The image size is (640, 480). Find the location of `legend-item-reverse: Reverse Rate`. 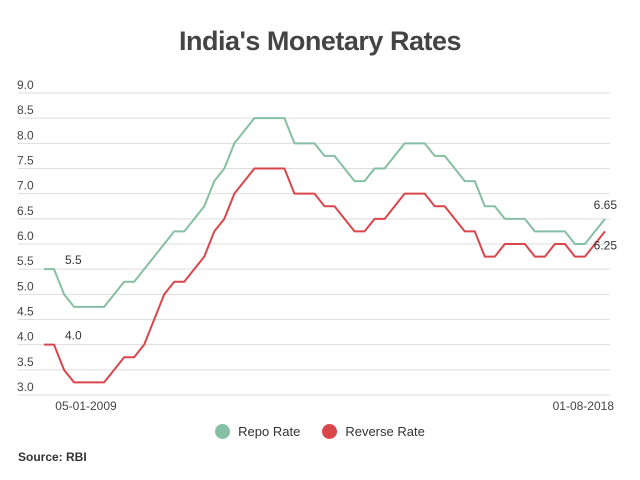

legend-item-reverse: Reverse Rate is located at coordinates (373, 431).